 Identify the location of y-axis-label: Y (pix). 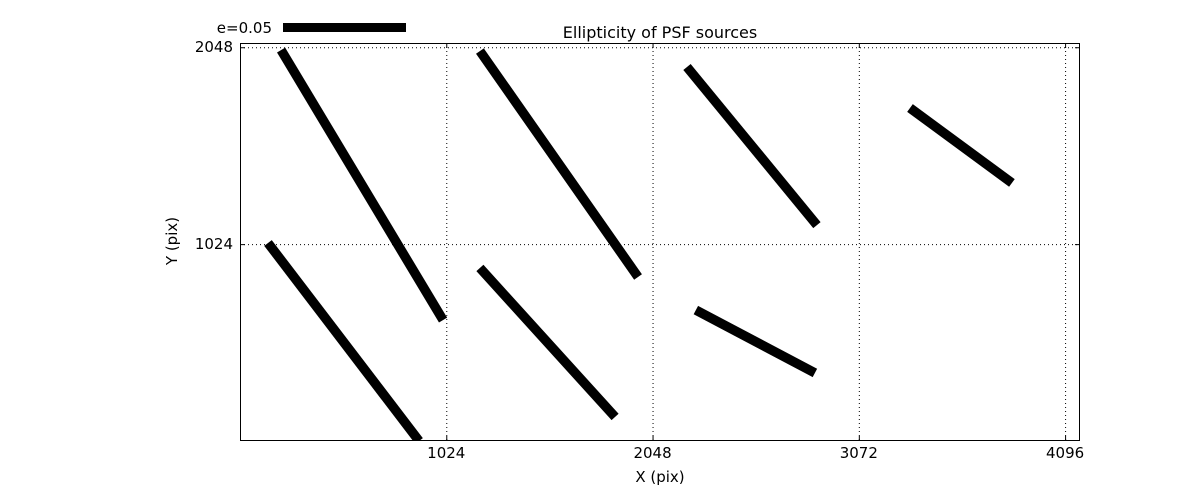
(172, 241).